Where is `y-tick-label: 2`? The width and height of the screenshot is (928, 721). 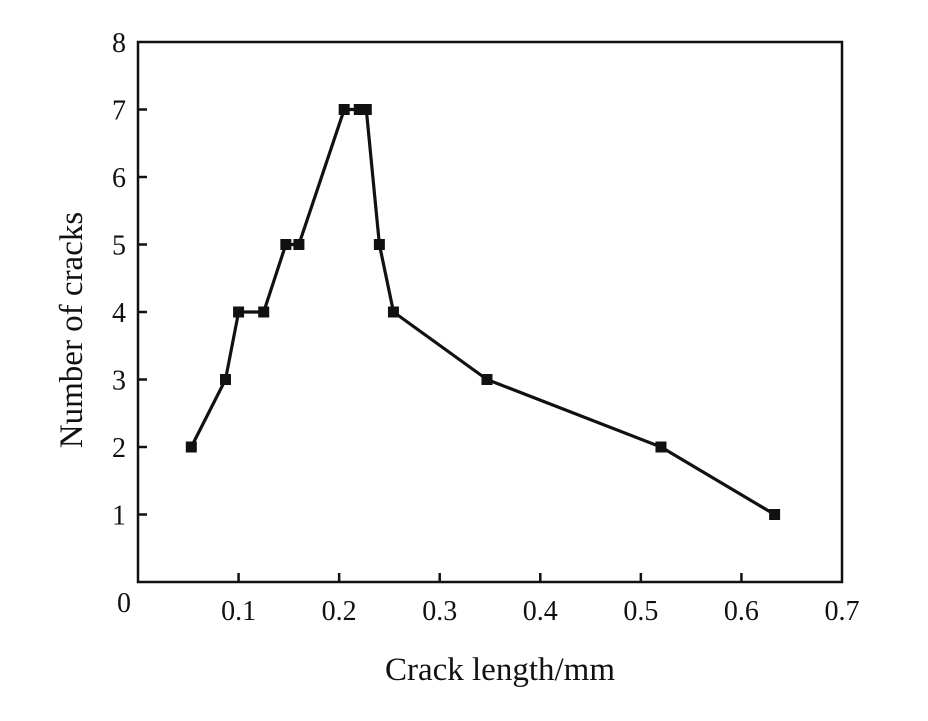
y-tick-label: 2 is located at coordinates (119, 448).